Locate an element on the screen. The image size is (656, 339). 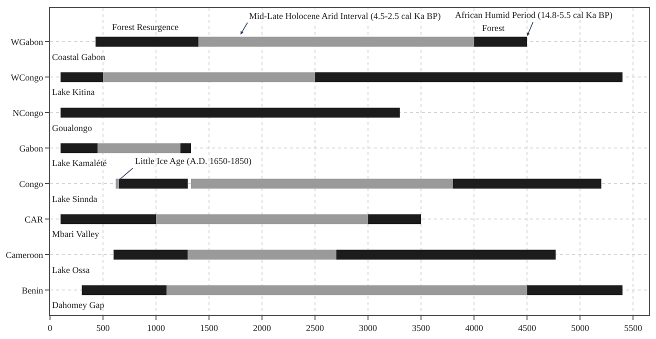
annotation: Goualongo is located at coordinates (72, 128).